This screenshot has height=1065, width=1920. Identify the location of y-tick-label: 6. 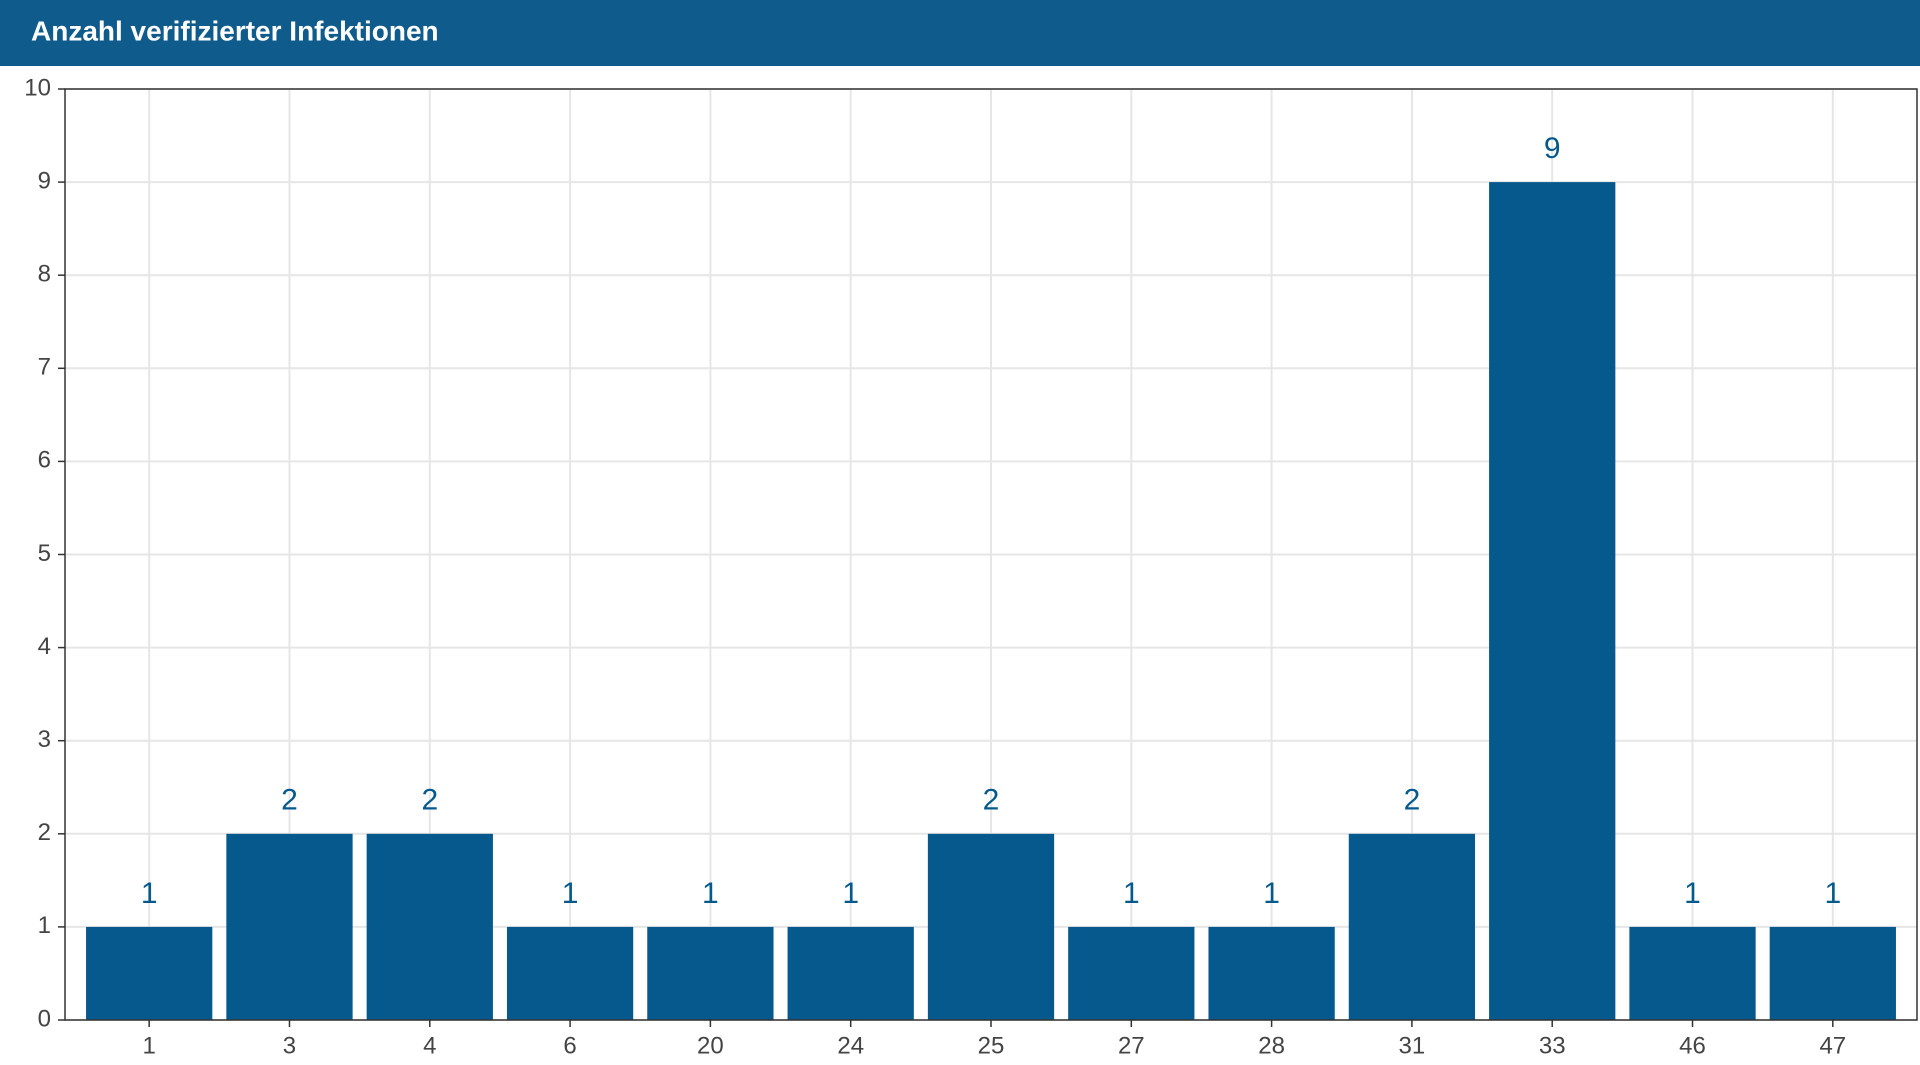
(44, 460).